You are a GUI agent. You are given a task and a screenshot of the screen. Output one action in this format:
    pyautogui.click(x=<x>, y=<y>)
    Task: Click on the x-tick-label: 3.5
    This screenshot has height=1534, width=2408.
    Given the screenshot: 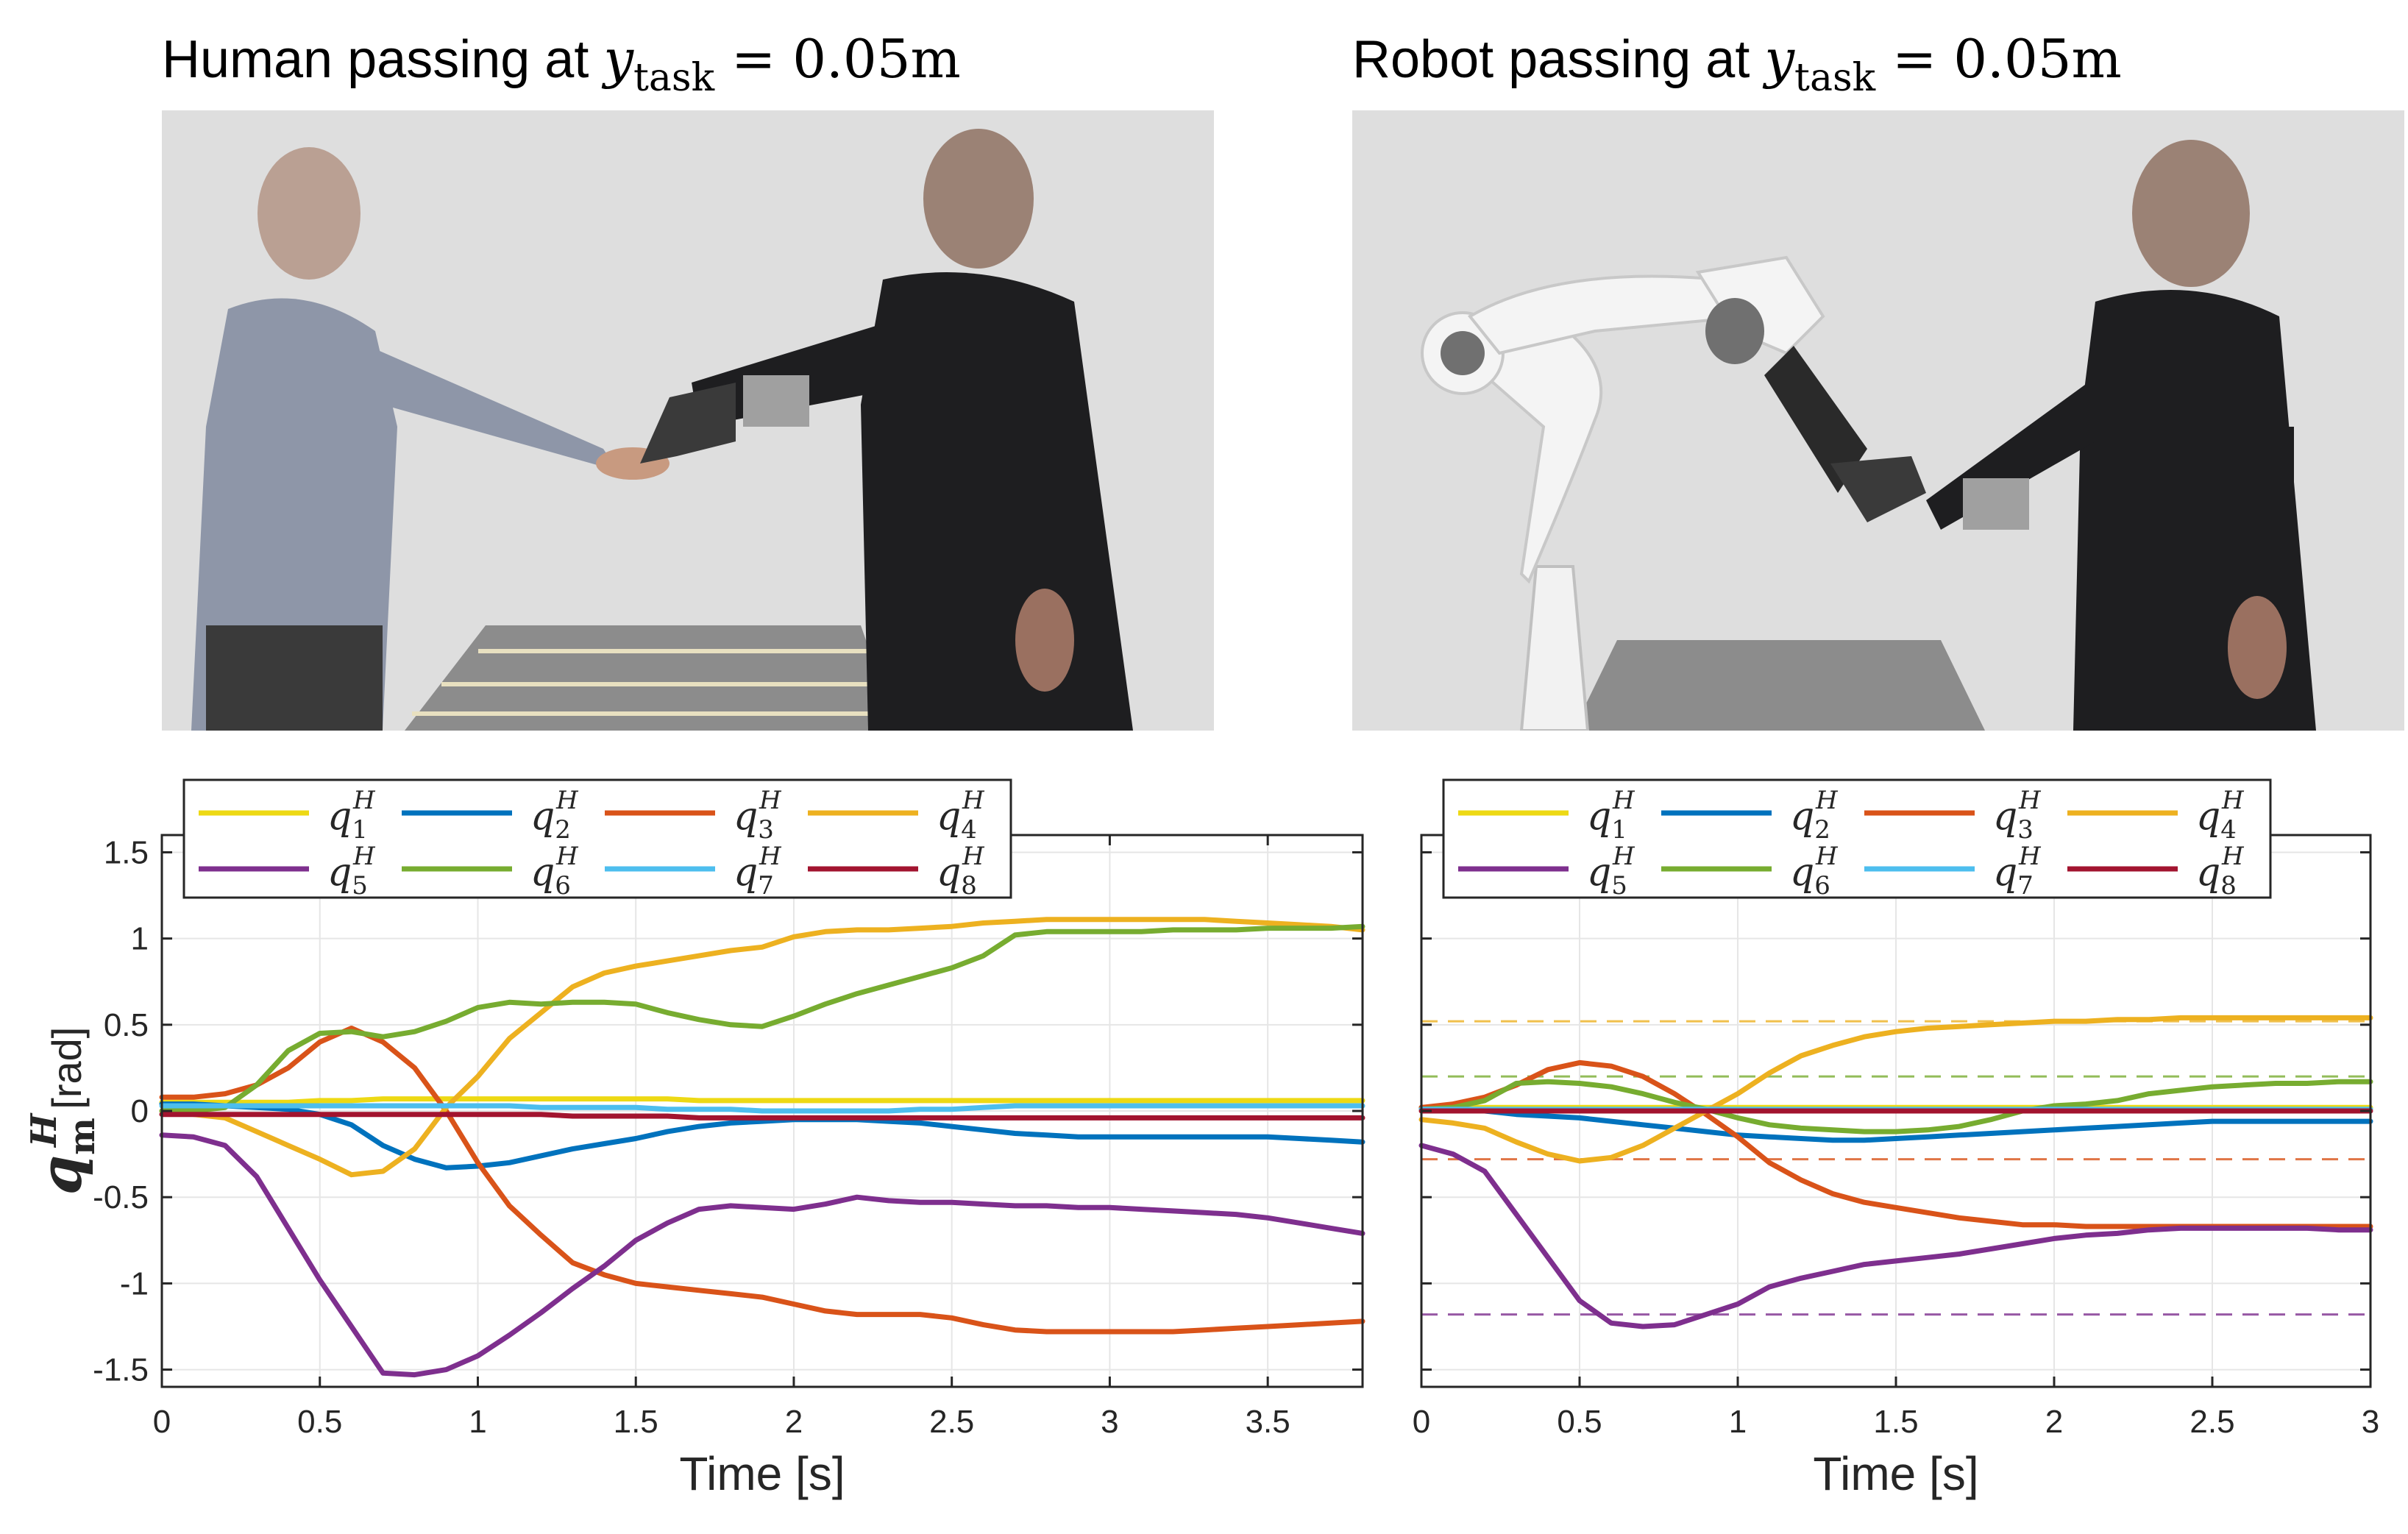 What is the action you would take?
    pyautogui.click(x=1268, y=1422)
    